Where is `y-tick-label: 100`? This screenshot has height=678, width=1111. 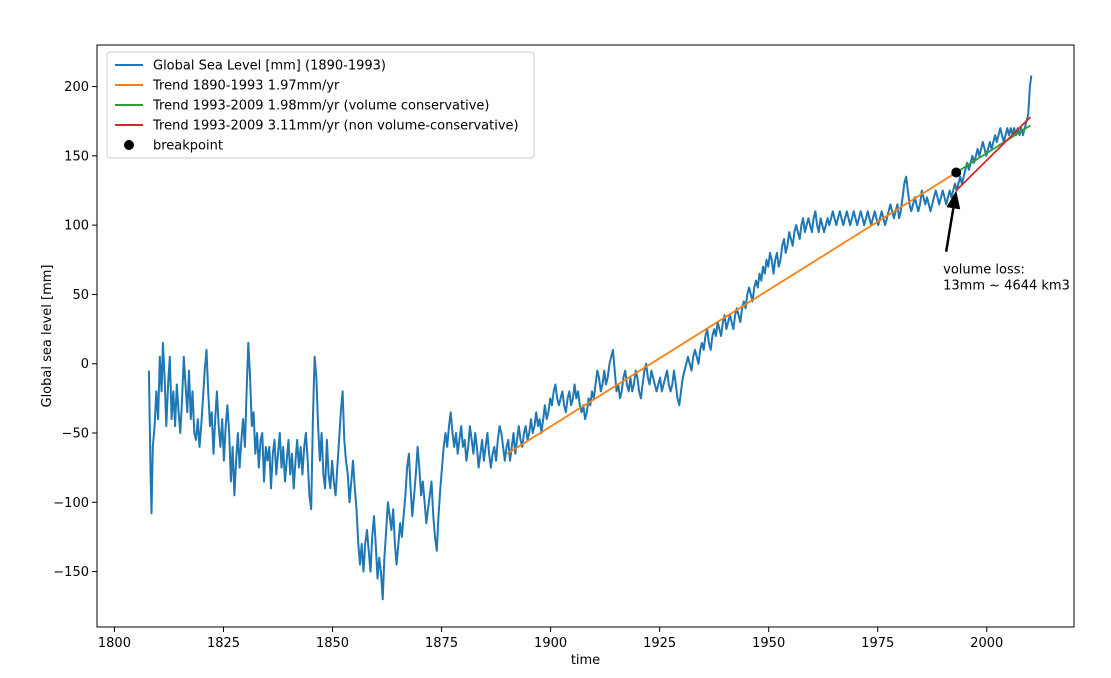 y-tick-label: 100 is located at coordinates (76, 226).